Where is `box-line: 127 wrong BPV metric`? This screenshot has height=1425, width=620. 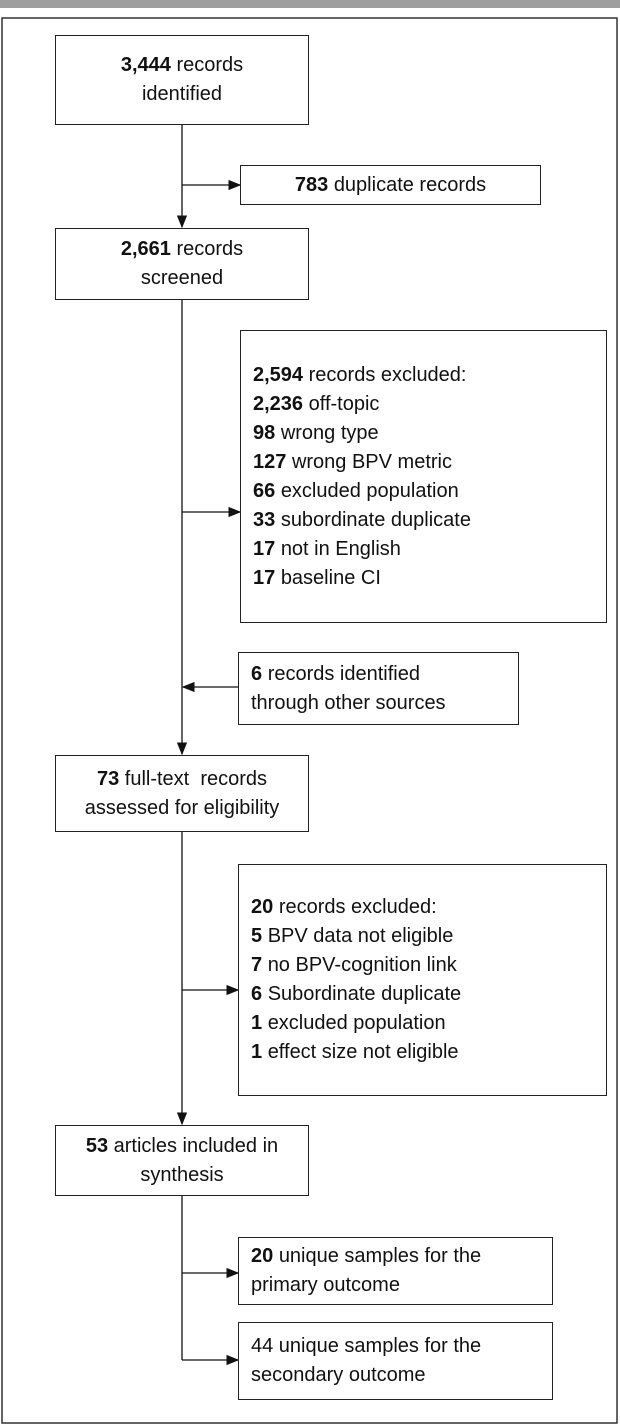
box-line: 127 wrong BPV metric is located at coordinates (423, 462).